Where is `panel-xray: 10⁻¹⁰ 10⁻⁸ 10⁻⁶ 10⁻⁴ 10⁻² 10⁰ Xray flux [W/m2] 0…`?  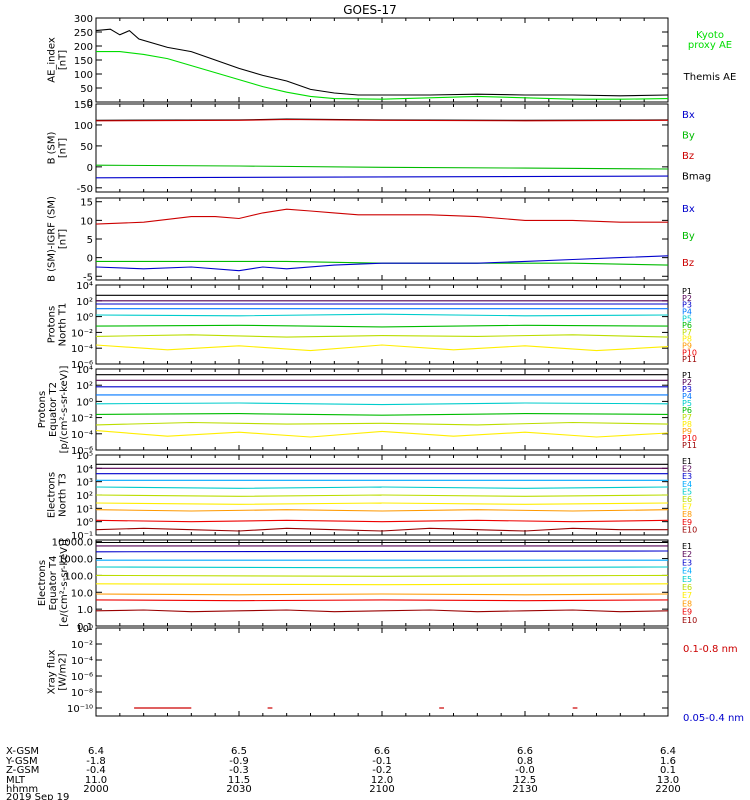
panel-xray: 10⁻¹⁰ 10⁻⁸ 10⁻⁶ 10⁻⁴ 10⁻² 10⁰ Xray flux [W/m2] 0… is located at coordinates (396, 674).